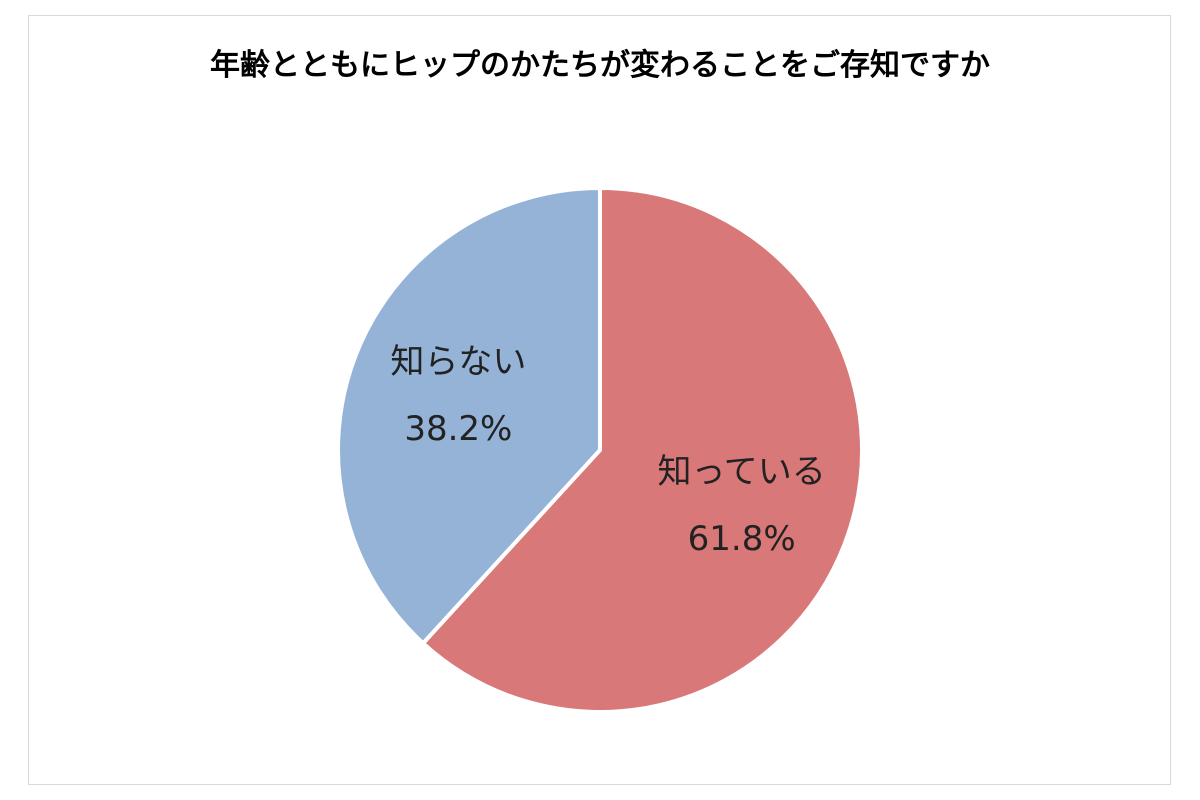 The image size is (1200, 800). What do you see at coordinates (742, 539) in the screenshot?
I see `slice-value-label-0: 61.8%` at bounding box center [742, 539].